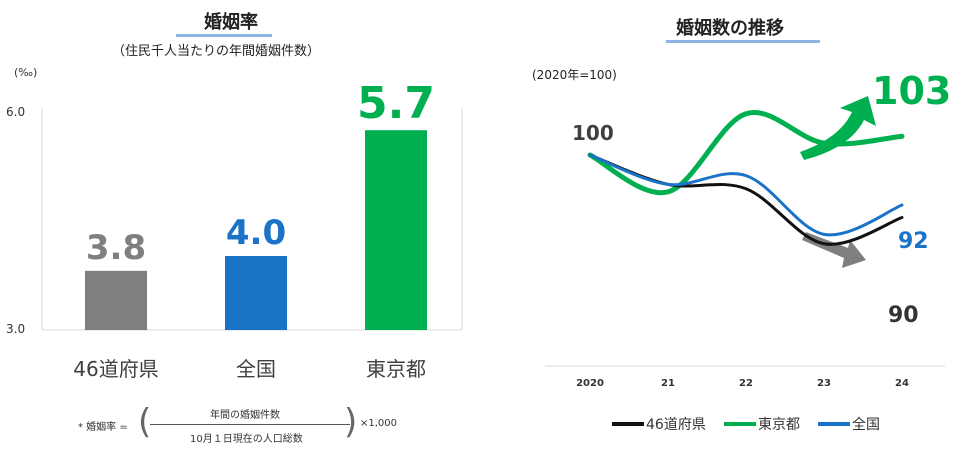 The image size is (980, 453). I want to click on label-tokyo-103: 103, so click(911, 91).